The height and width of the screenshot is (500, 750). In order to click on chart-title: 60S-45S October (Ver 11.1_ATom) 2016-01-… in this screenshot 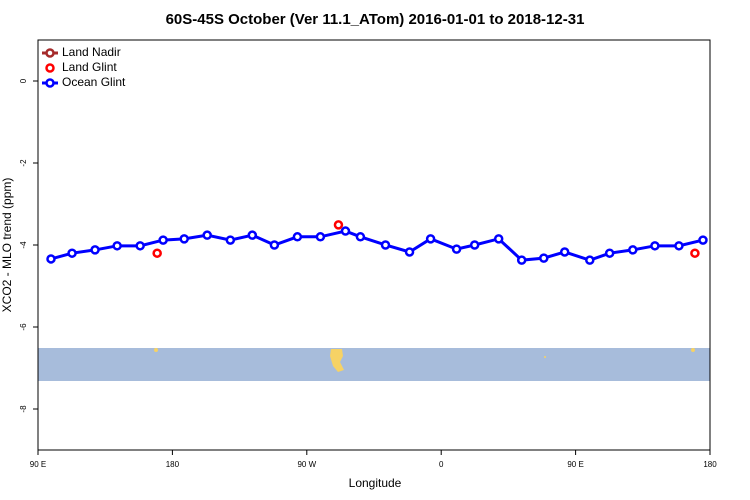, I will do `click(375, 19)`.